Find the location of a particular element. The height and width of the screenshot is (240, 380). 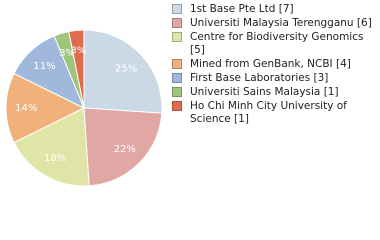

slice-label: 25% is located at coordinates (126, 69).